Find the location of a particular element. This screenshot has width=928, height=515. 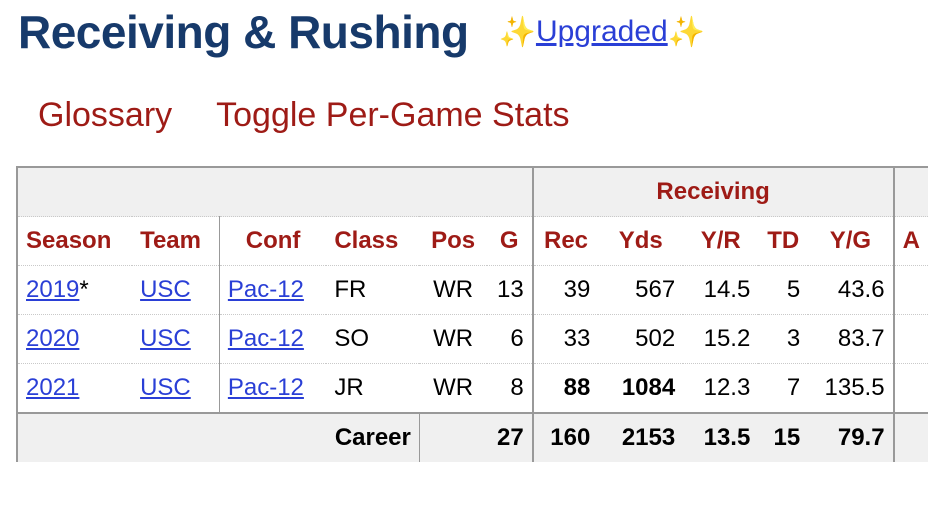

yr-cell: 15.2 is located at coordinates (721, 339).